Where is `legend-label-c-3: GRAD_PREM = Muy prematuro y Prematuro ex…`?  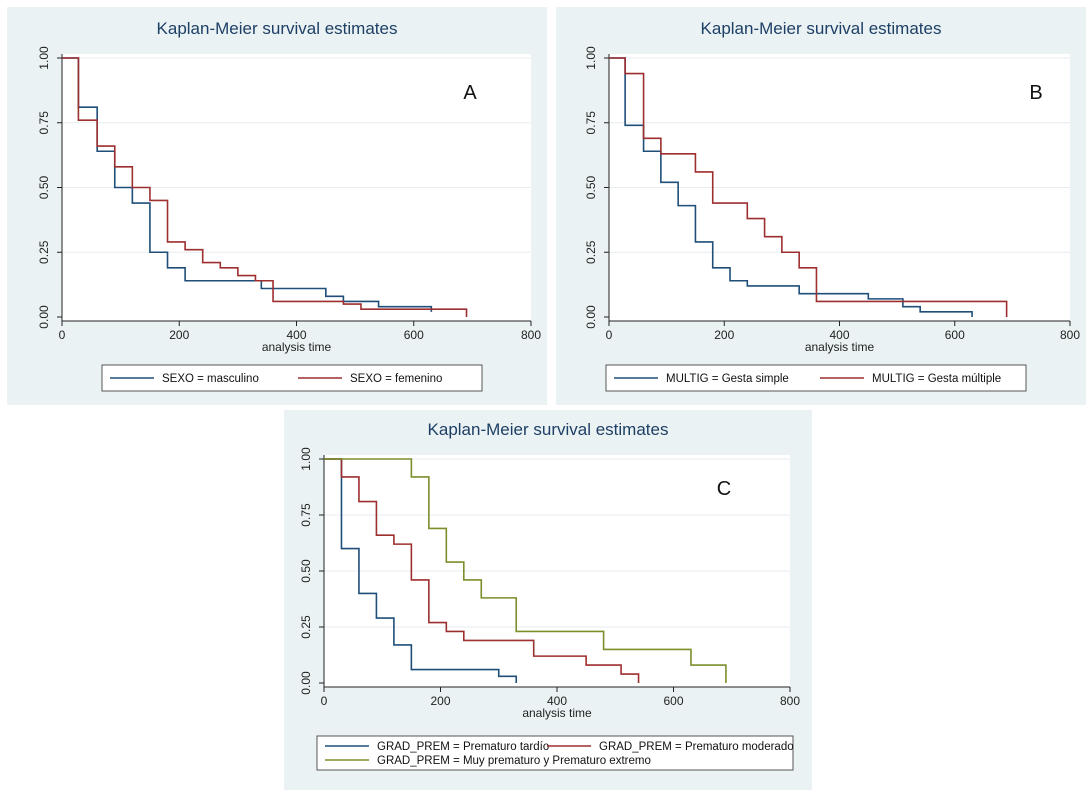 legend-label-c-3: GRAD_PREM = Muy prematuro y Prematuro ex… is located at coordinates (514, 761).